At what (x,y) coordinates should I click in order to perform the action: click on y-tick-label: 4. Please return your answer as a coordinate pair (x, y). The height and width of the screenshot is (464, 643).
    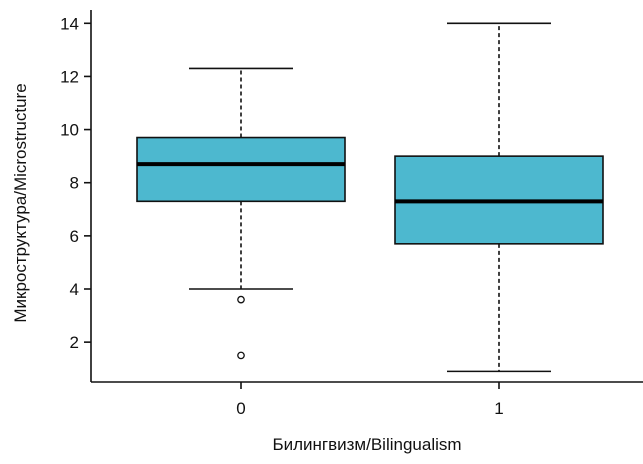
    Looking at the image, I should click on (74, 289).